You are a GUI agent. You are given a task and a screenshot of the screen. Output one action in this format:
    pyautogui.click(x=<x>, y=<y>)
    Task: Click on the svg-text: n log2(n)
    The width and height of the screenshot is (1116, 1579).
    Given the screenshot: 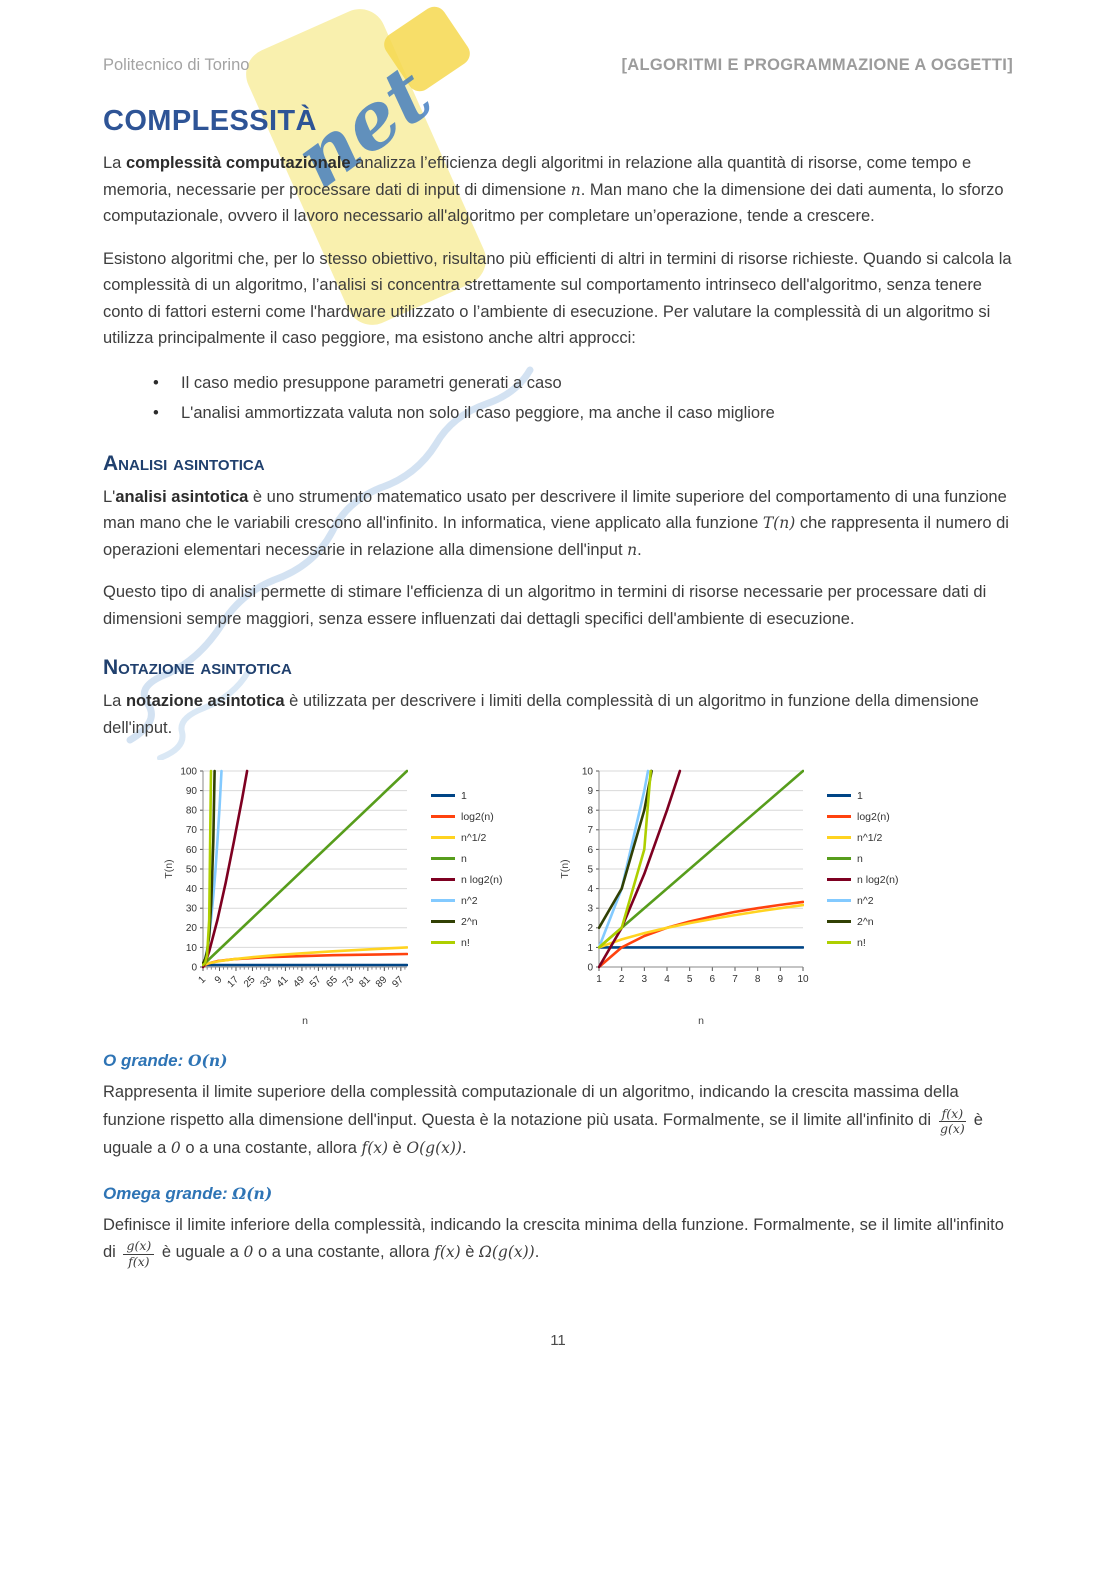 What is the action you would take?
    pyautogui.click(x=877, y=880)
    